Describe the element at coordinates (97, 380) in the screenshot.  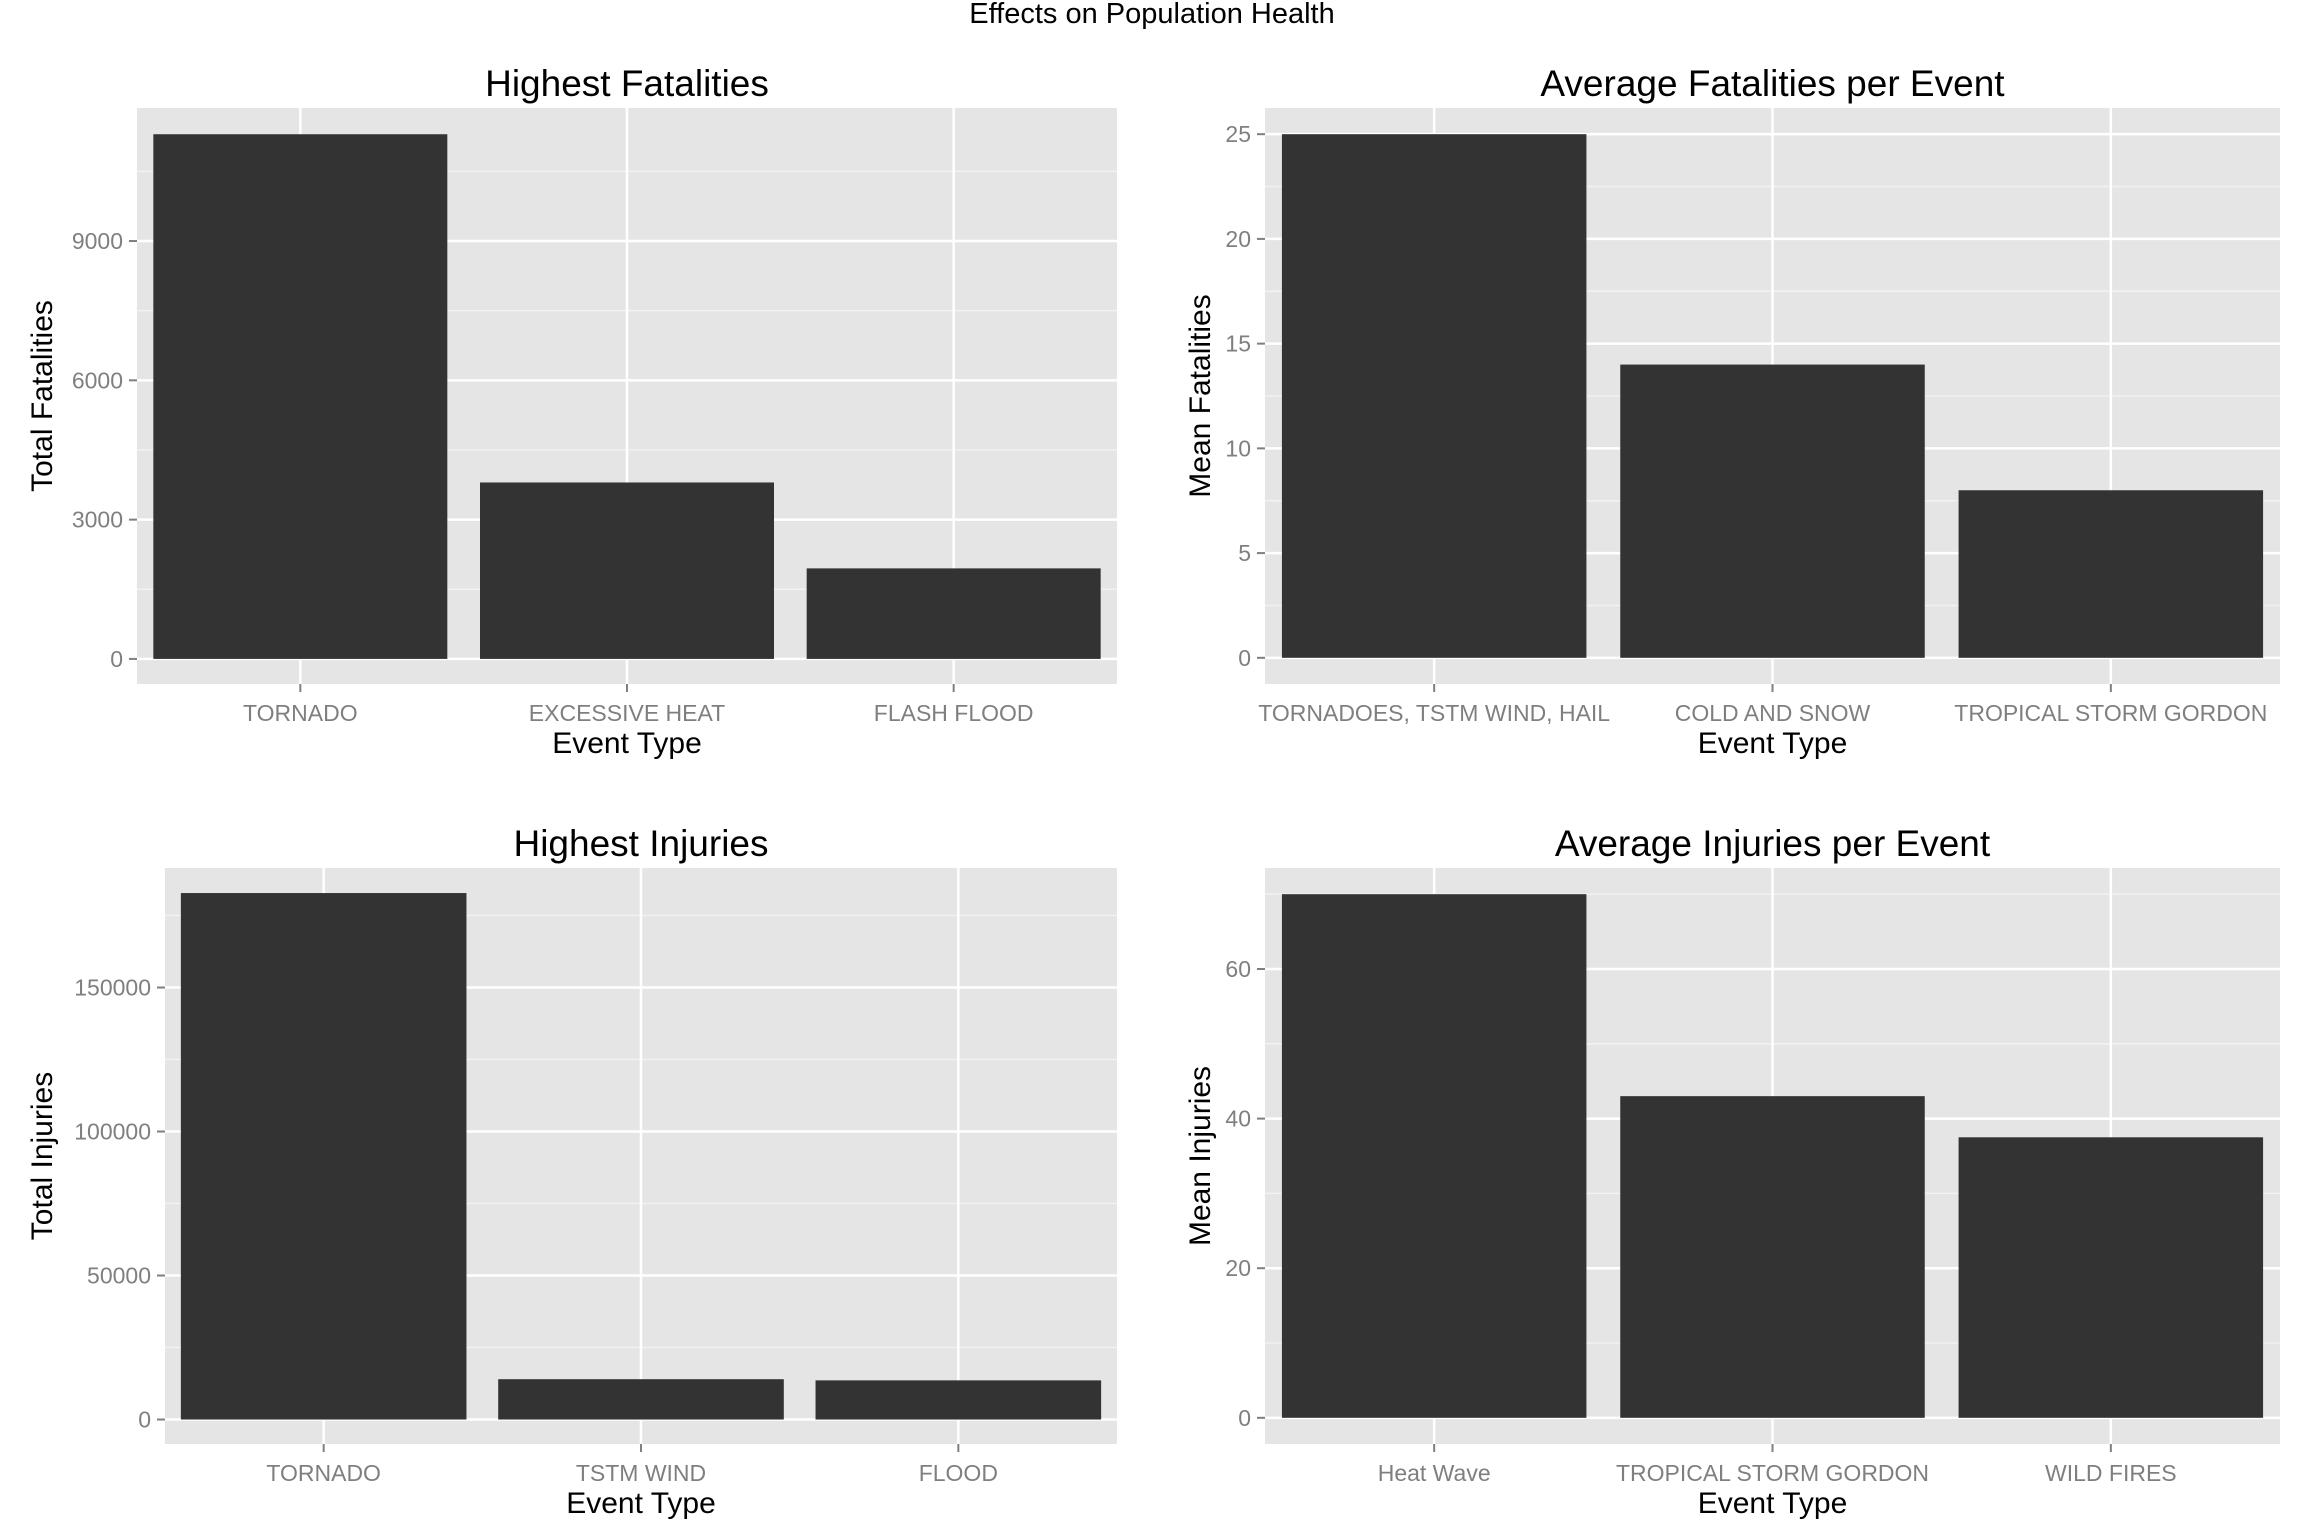
I see `y-tick-label: 6000` at that location.